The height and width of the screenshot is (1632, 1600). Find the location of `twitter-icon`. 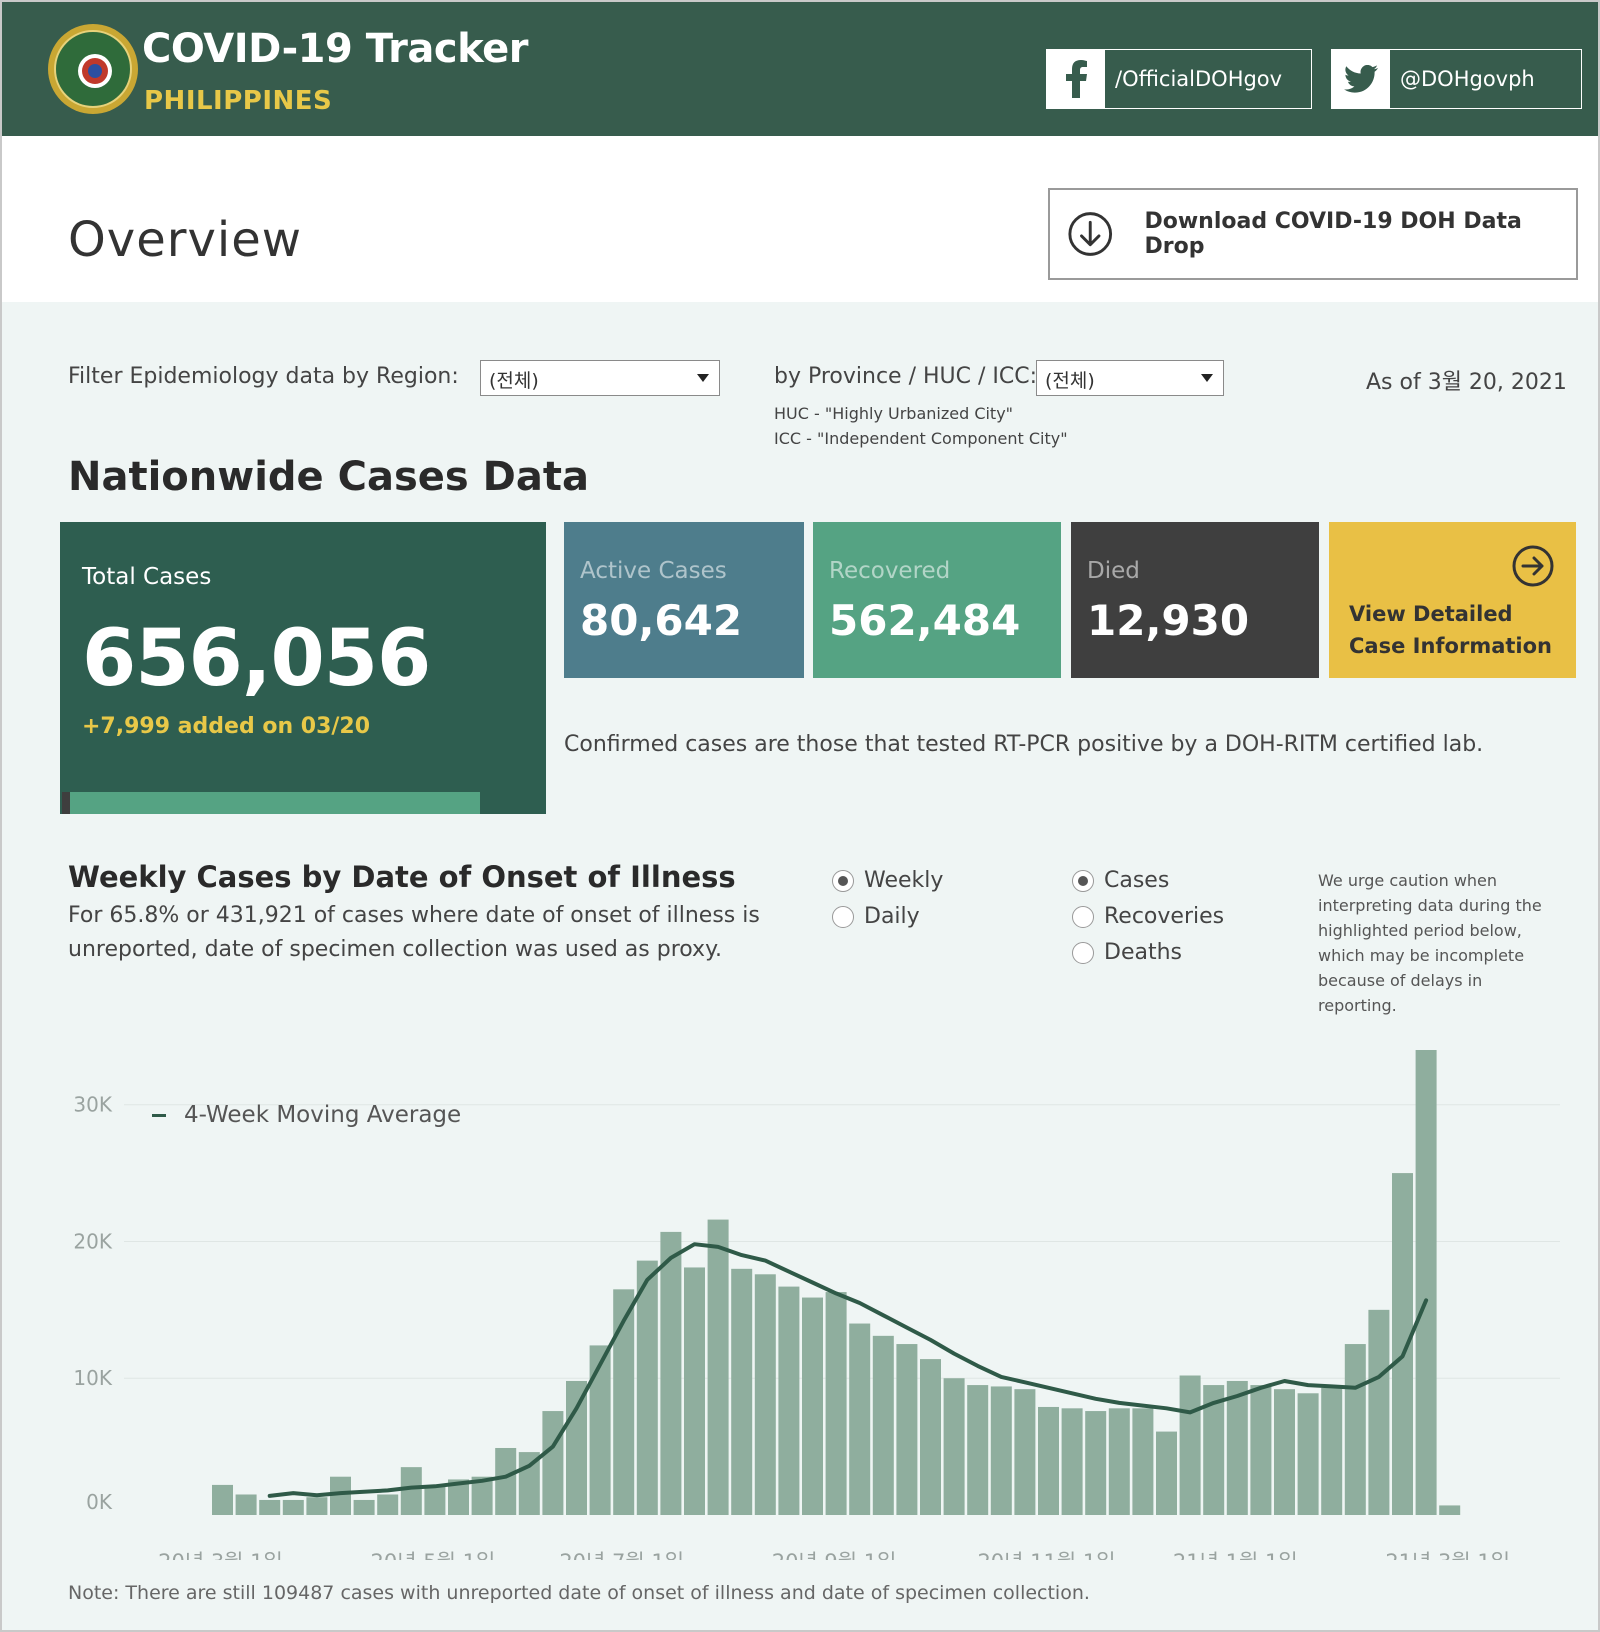

twitter-icon is located at coordinates (1361, 79).